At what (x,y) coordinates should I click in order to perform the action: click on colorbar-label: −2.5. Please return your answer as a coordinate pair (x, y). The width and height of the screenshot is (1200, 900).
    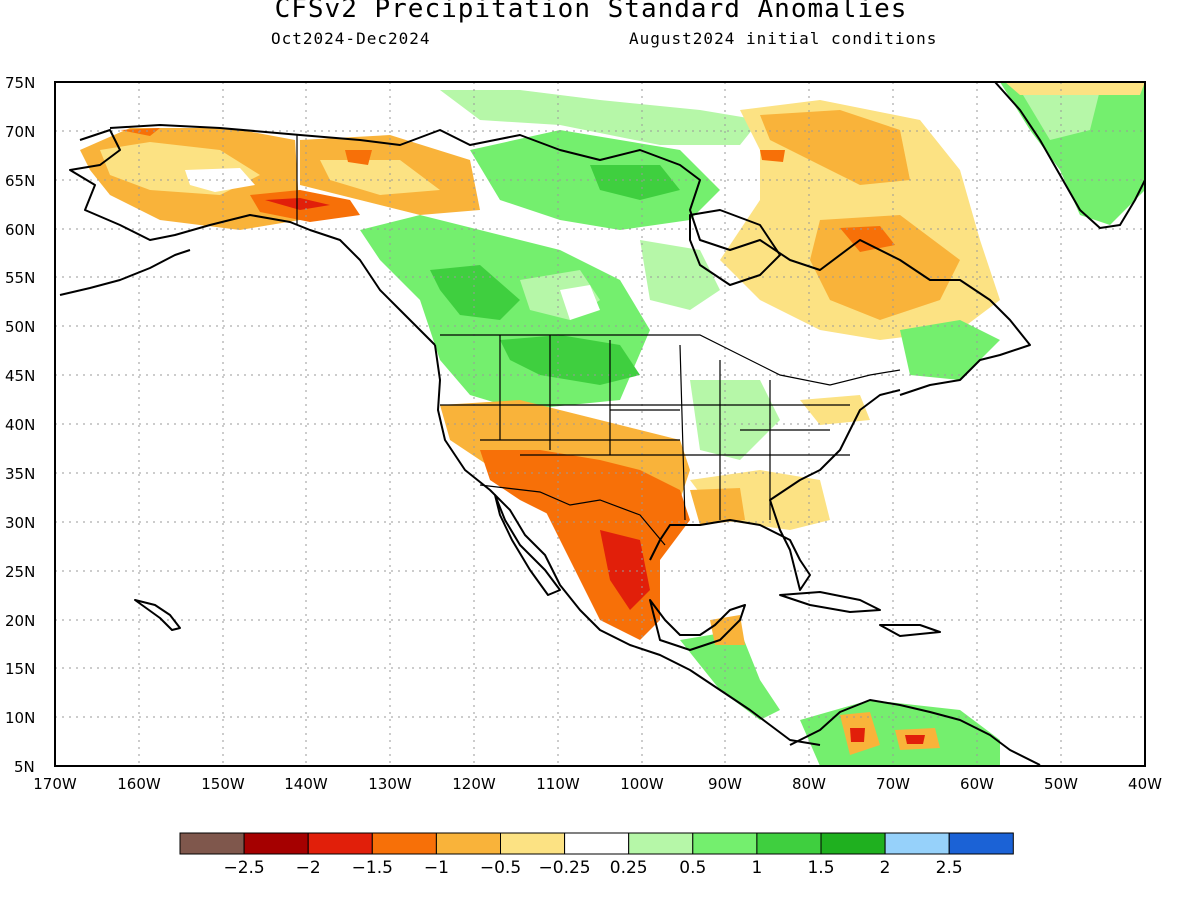
    Looking at the image, I should click on (243, 868).